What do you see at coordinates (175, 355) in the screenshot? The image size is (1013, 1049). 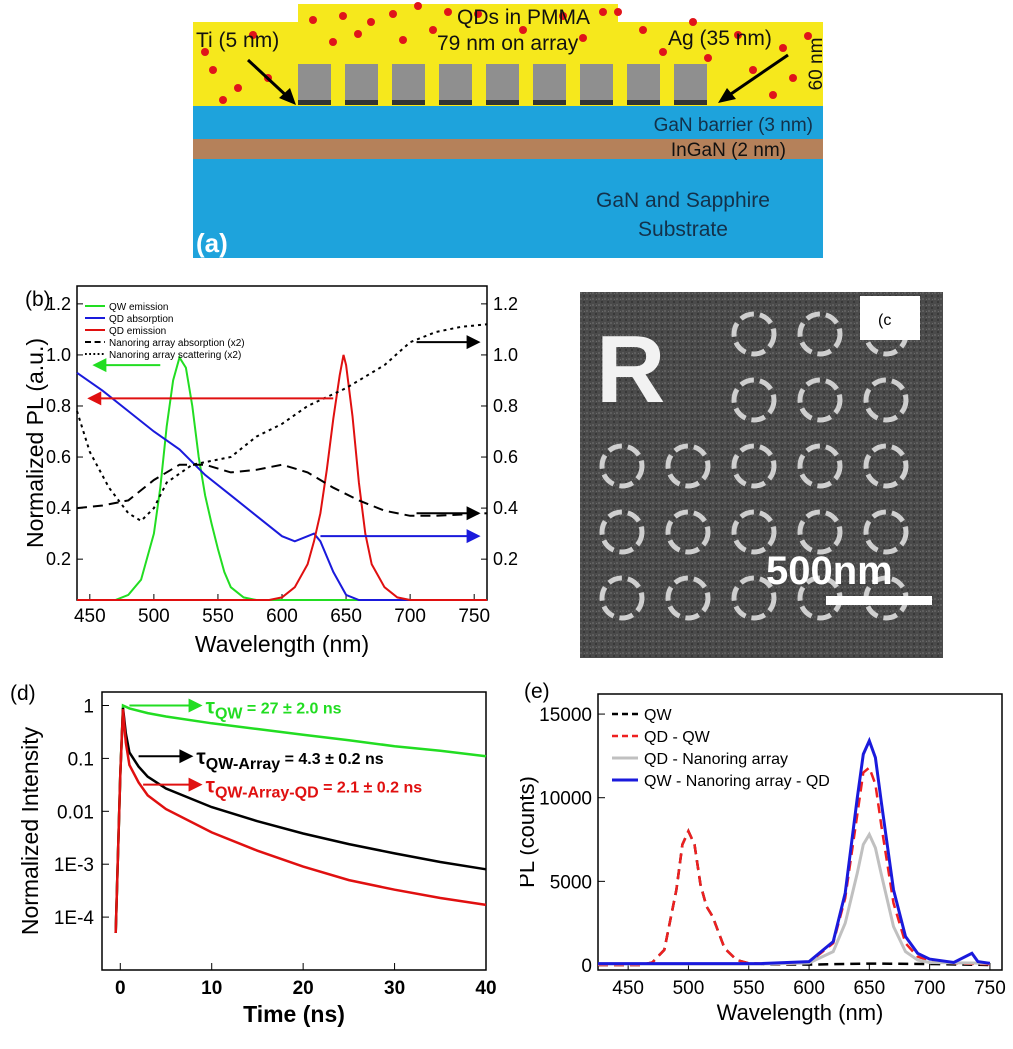 I see `legend-label: Nanoring array scattering (x2)` at bounding box center [175, 355].